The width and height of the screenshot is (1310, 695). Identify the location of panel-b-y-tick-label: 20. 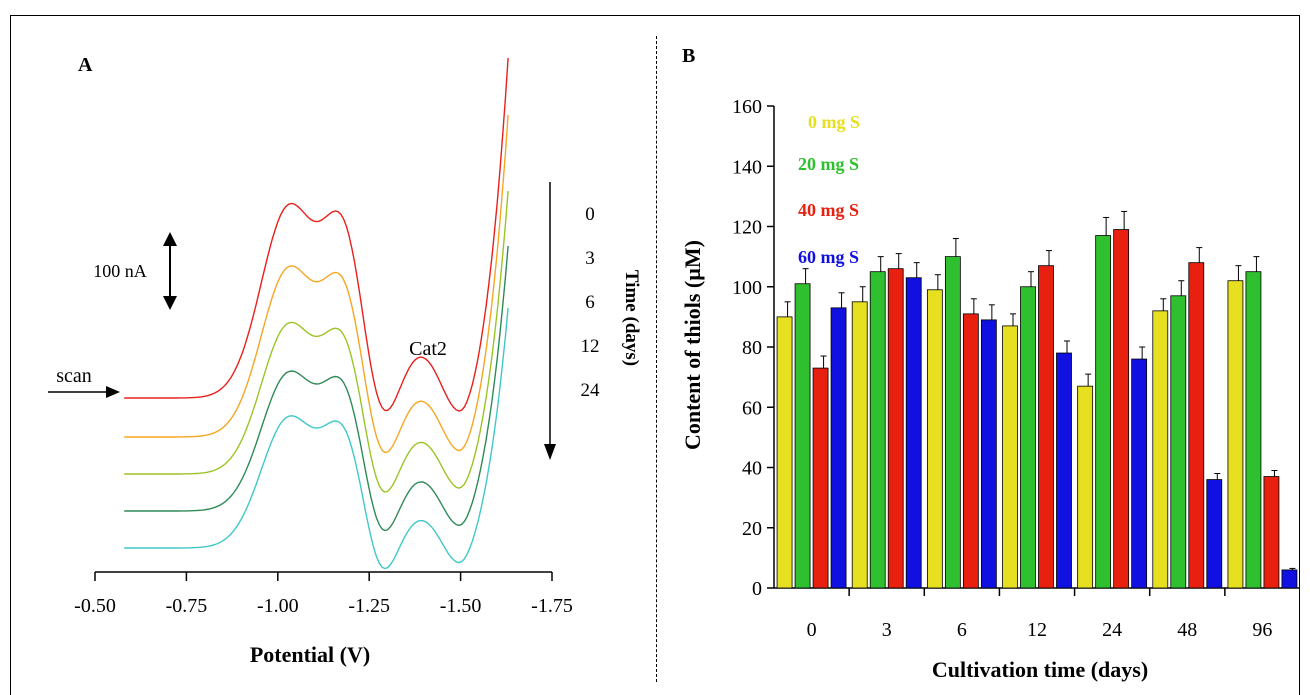
(752, 529).